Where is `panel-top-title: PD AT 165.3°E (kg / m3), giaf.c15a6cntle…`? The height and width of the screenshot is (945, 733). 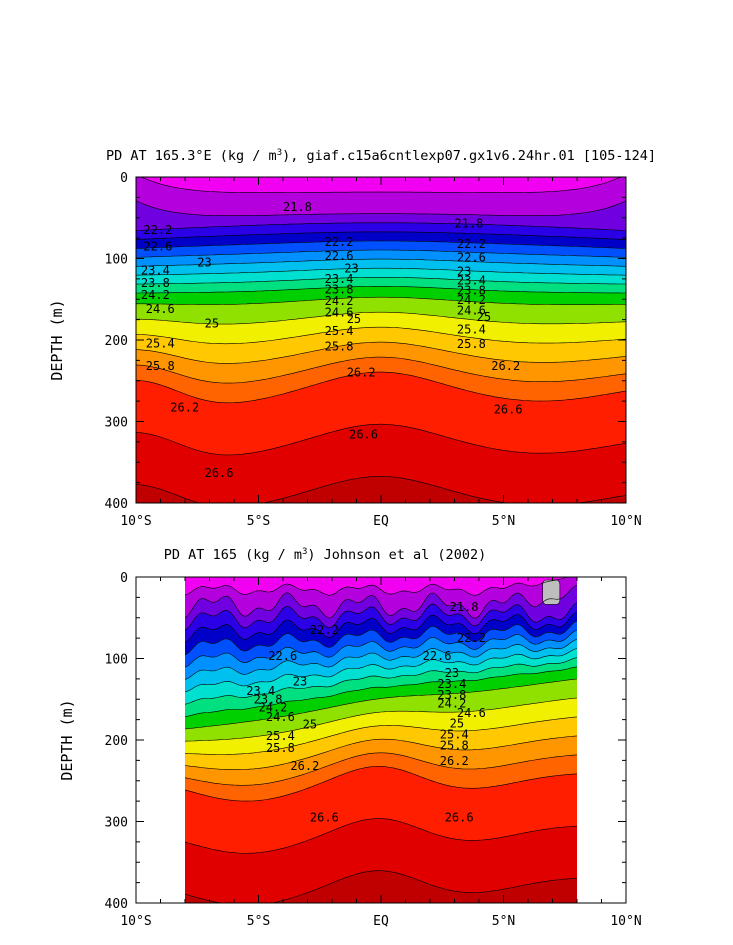 panel-top-title: PD AT 165.3°E (kg / m3), giaf.c15a6cntle… is located at coordinates (381, 156).